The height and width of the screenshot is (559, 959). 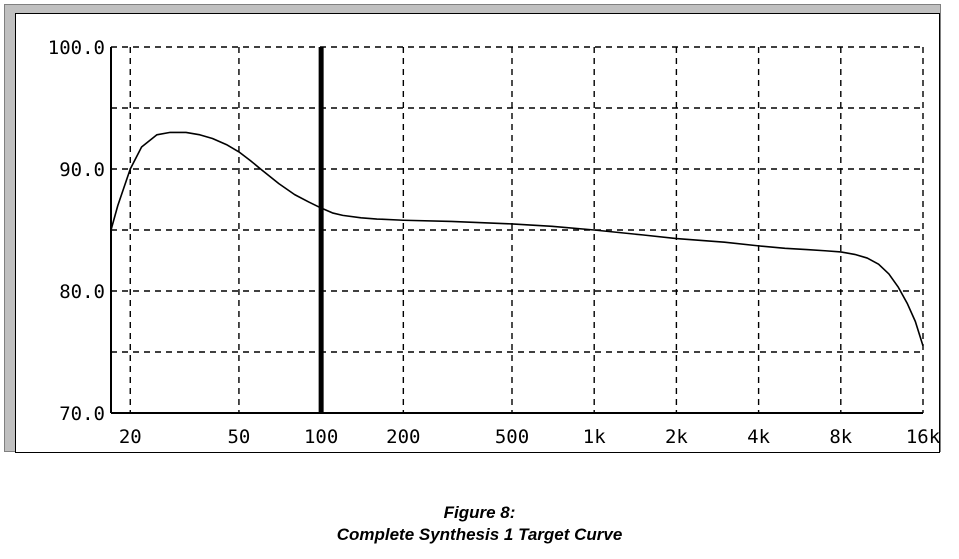 What do you see at coordinates (238, 437) in the screenshot?
I see `x-tick-label-50: 50` at bounding box center [238, 437].